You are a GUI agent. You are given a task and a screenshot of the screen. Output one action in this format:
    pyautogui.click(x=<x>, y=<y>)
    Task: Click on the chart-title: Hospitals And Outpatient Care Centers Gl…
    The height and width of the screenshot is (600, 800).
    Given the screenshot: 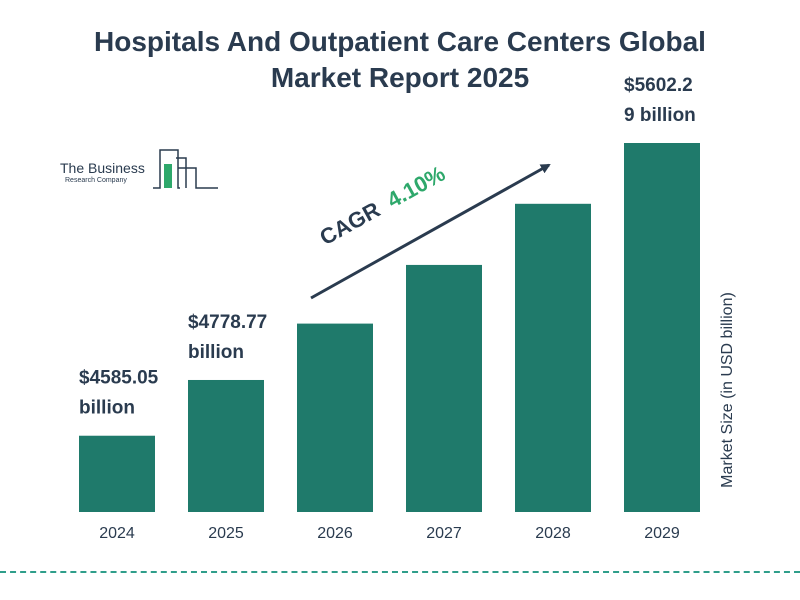 What is the action you would take?
    pyautogui.click(x=400, y=60)
    